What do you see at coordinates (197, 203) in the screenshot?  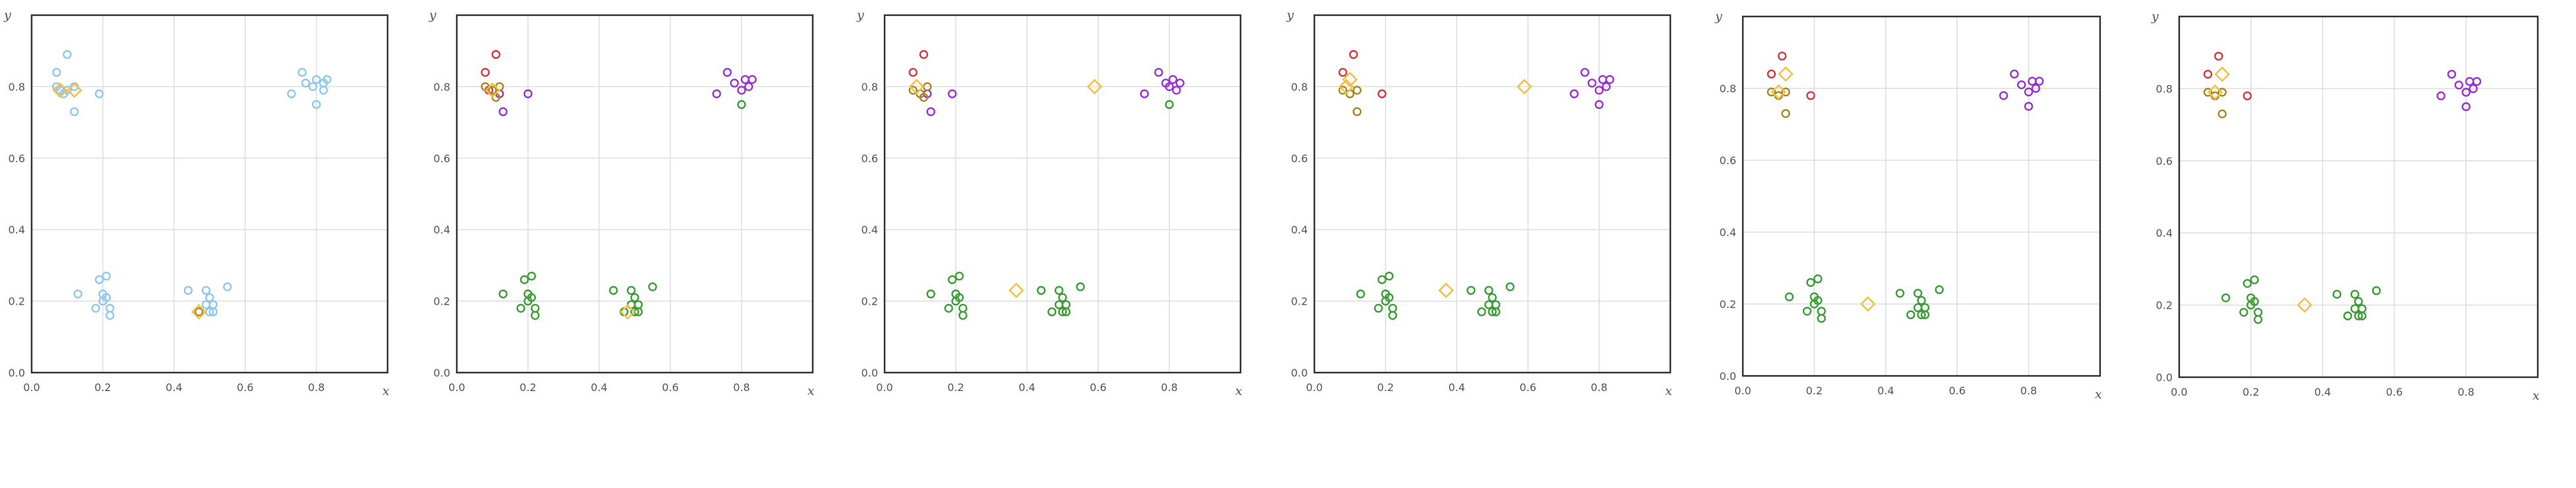 I see `plot-panel-1: 0.0 0.2 0.4 0.6 0.8 0.0 0.2 0.4 0.6 0.8 x y` at bounding box center [197, 203].